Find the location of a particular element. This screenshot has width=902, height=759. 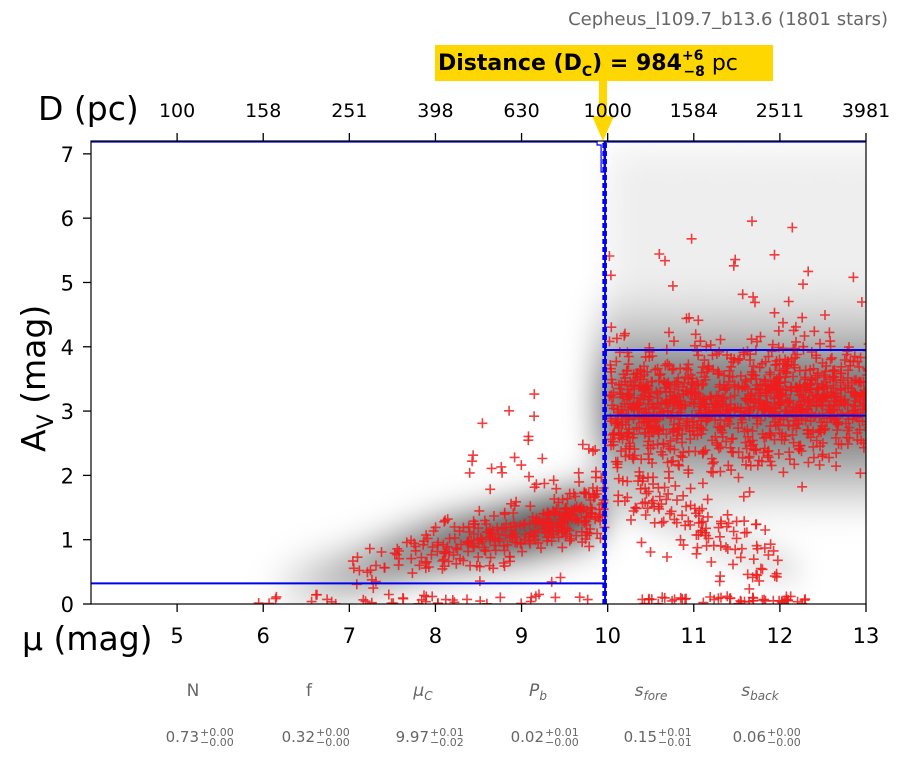

param-plus: +0.00 is located at coordinates (217, 732).